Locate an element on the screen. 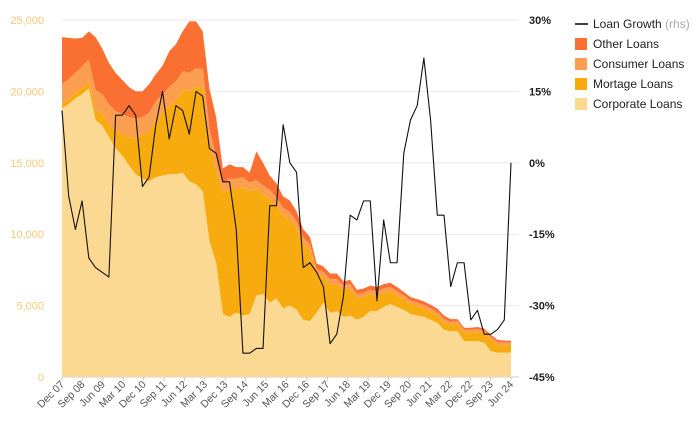 Image resolution: width=700 pixels, height=433 pixels. left-tick-label: 15,000 is located at coordinates (27, 164).